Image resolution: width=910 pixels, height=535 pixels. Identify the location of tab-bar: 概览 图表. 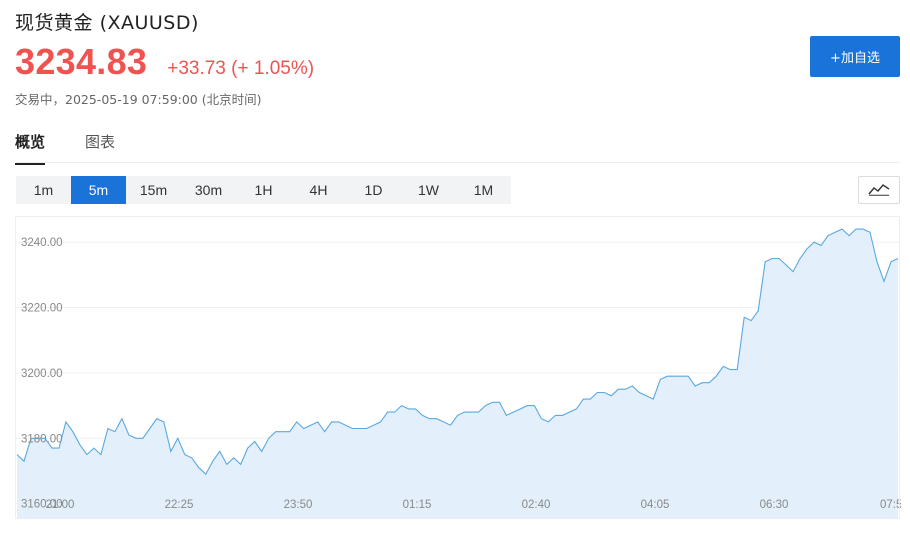
(85, 148).